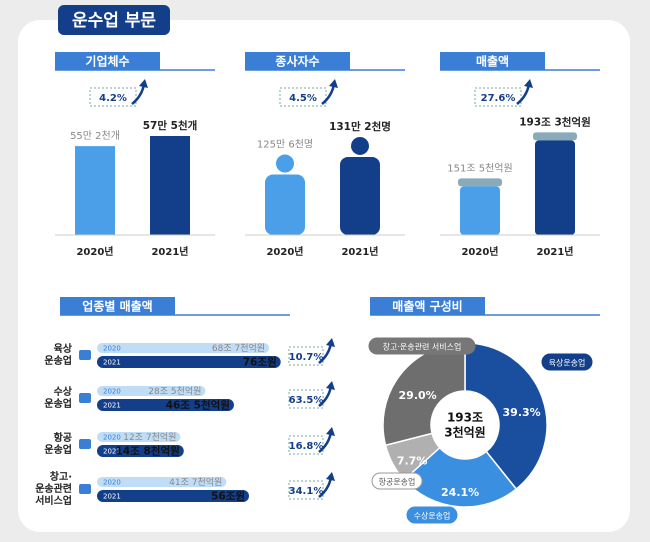  What do you see at coordinates (260, 362) in the screenshot?
I see `value-label: 76조원` at bounding box center [260, 362].